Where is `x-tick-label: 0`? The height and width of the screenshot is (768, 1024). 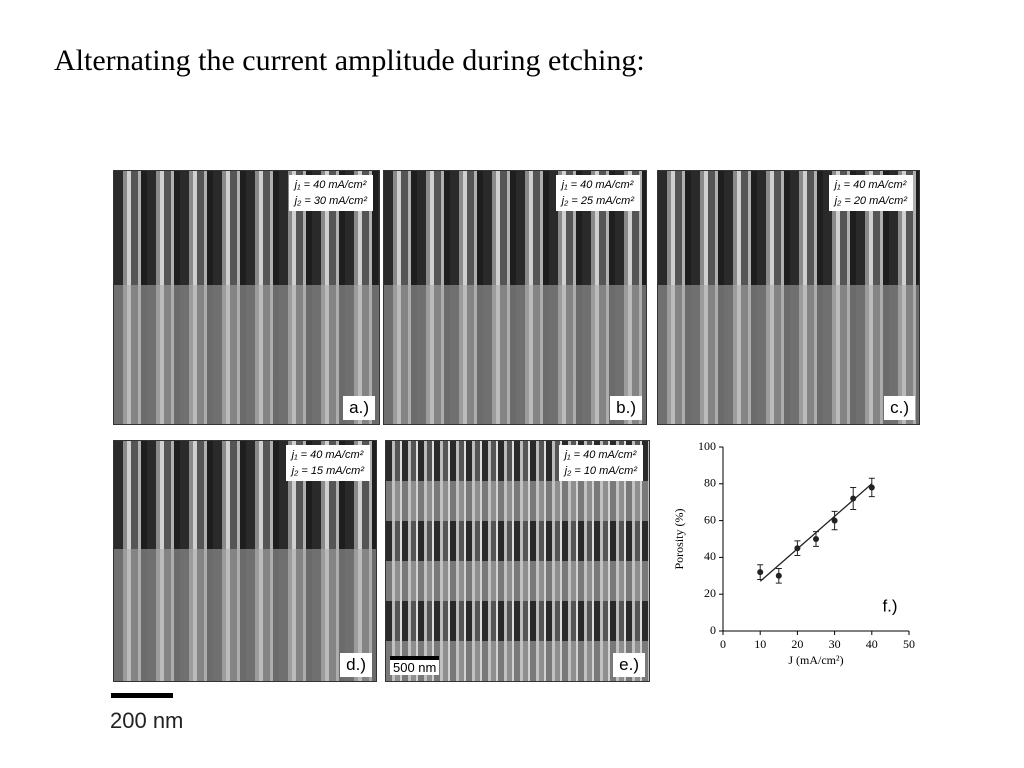 x-tick-label: 0 is located at coordinates (723, 644).